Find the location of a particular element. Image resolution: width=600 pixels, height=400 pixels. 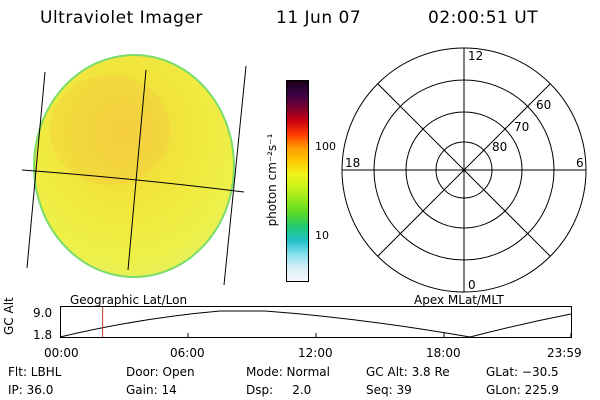

colorbar-tick-100: 100 is located at coordinates (325, 146).